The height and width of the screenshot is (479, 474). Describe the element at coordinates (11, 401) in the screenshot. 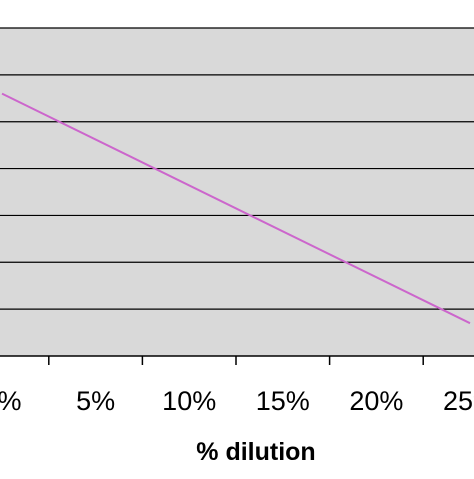

I see `x-tick-label: 0%` at that location.